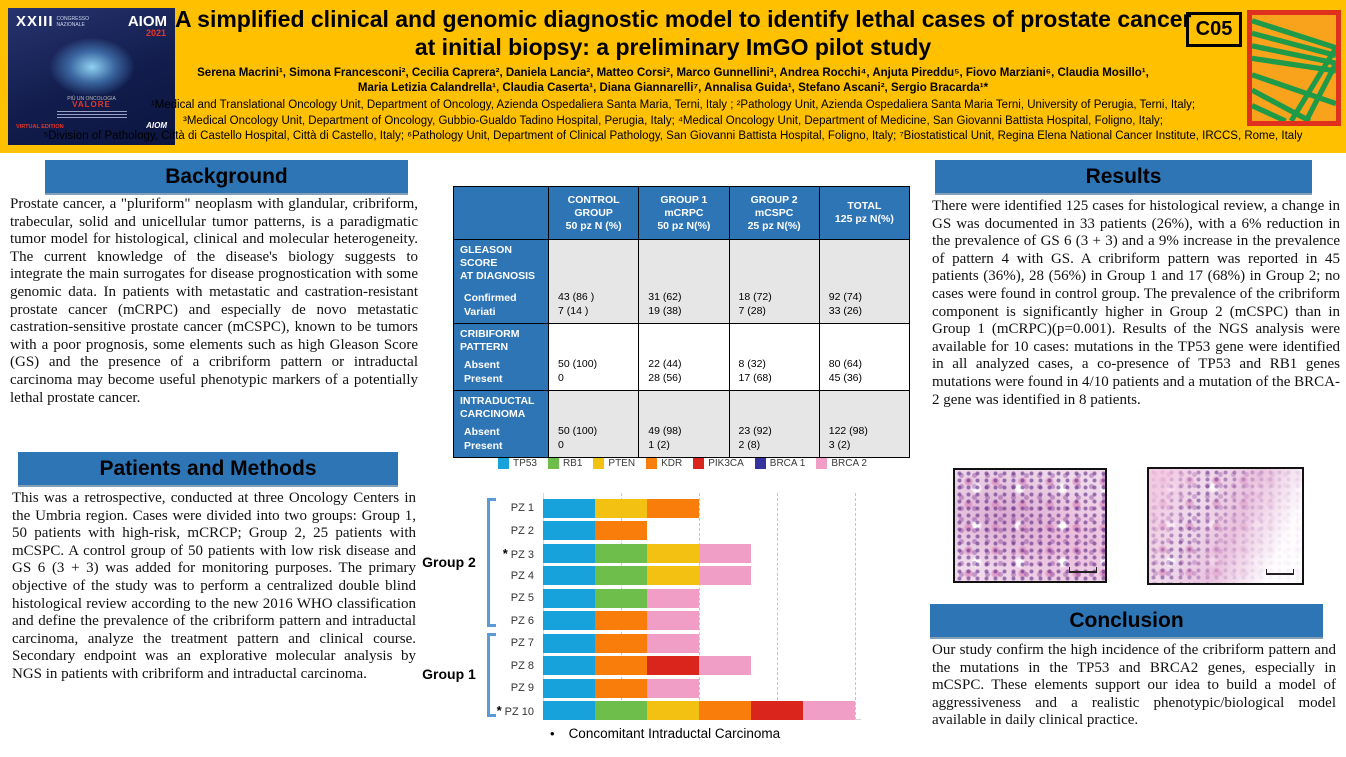  What do you see at coordinates (1214, 29) in the screenshot?
I see `poster-code-badge: C05` at bounding box center [1214, 29].